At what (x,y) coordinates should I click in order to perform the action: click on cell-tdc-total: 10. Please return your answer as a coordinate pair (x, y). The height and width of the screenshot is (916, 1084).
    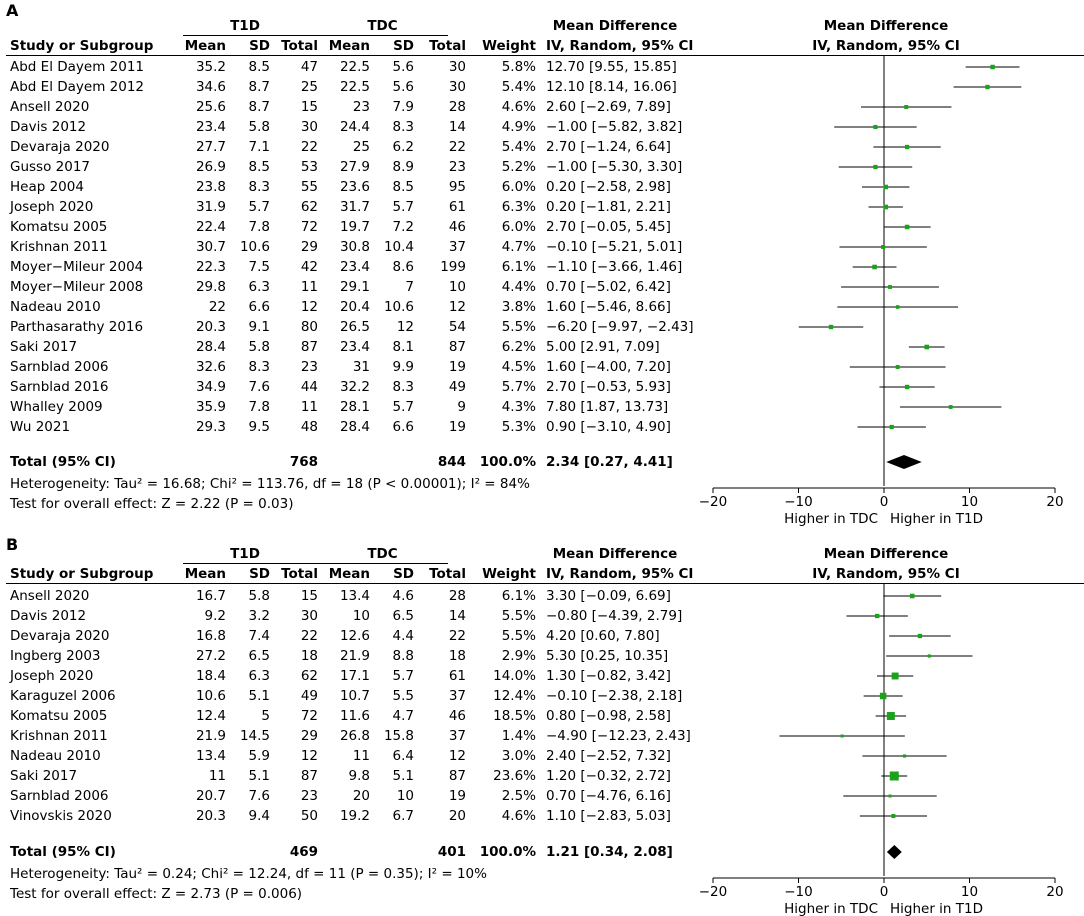
    Looking at the image, I should click on (457, 287).